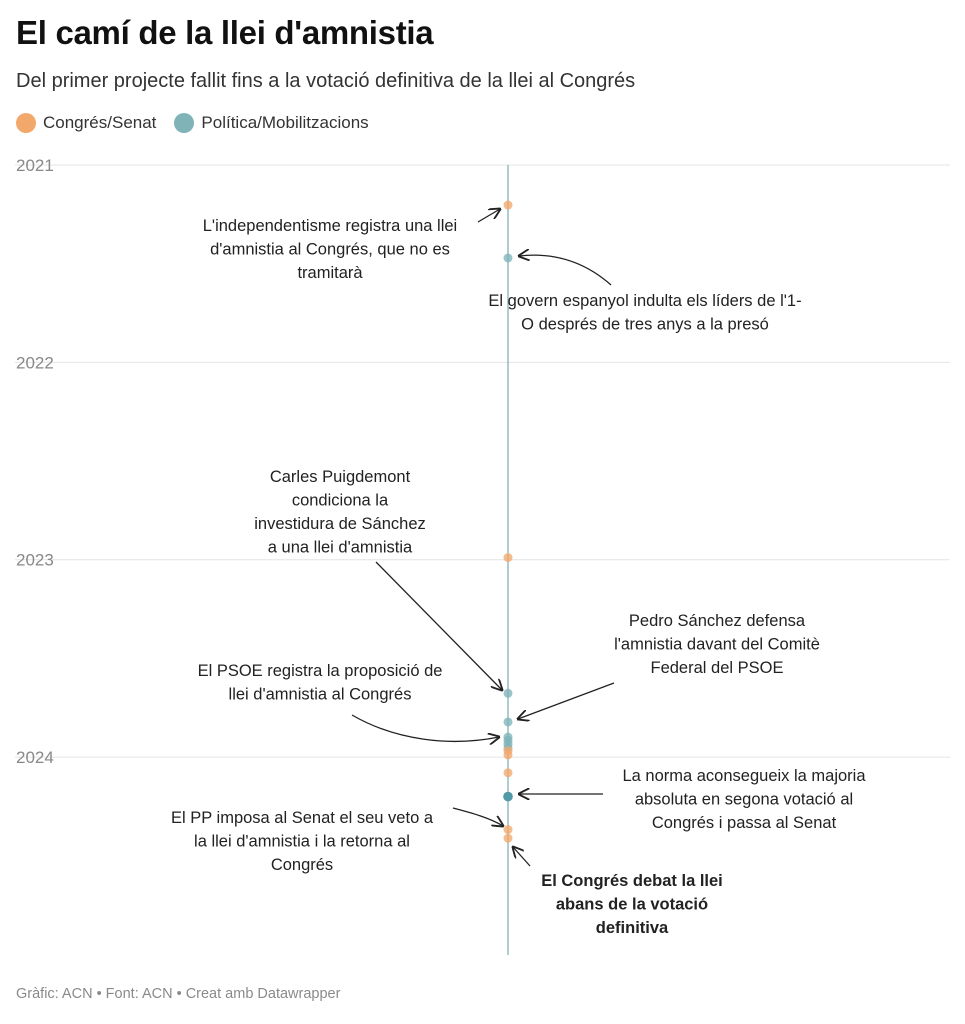 The height and width of the screenshot is (1024, 965). What do you see at coordinates (285, 122) in the screenshot?
I see `legend-label-politica-mobilitzacions: Política/Mobilitzacions` at bounding box center [285, 122].